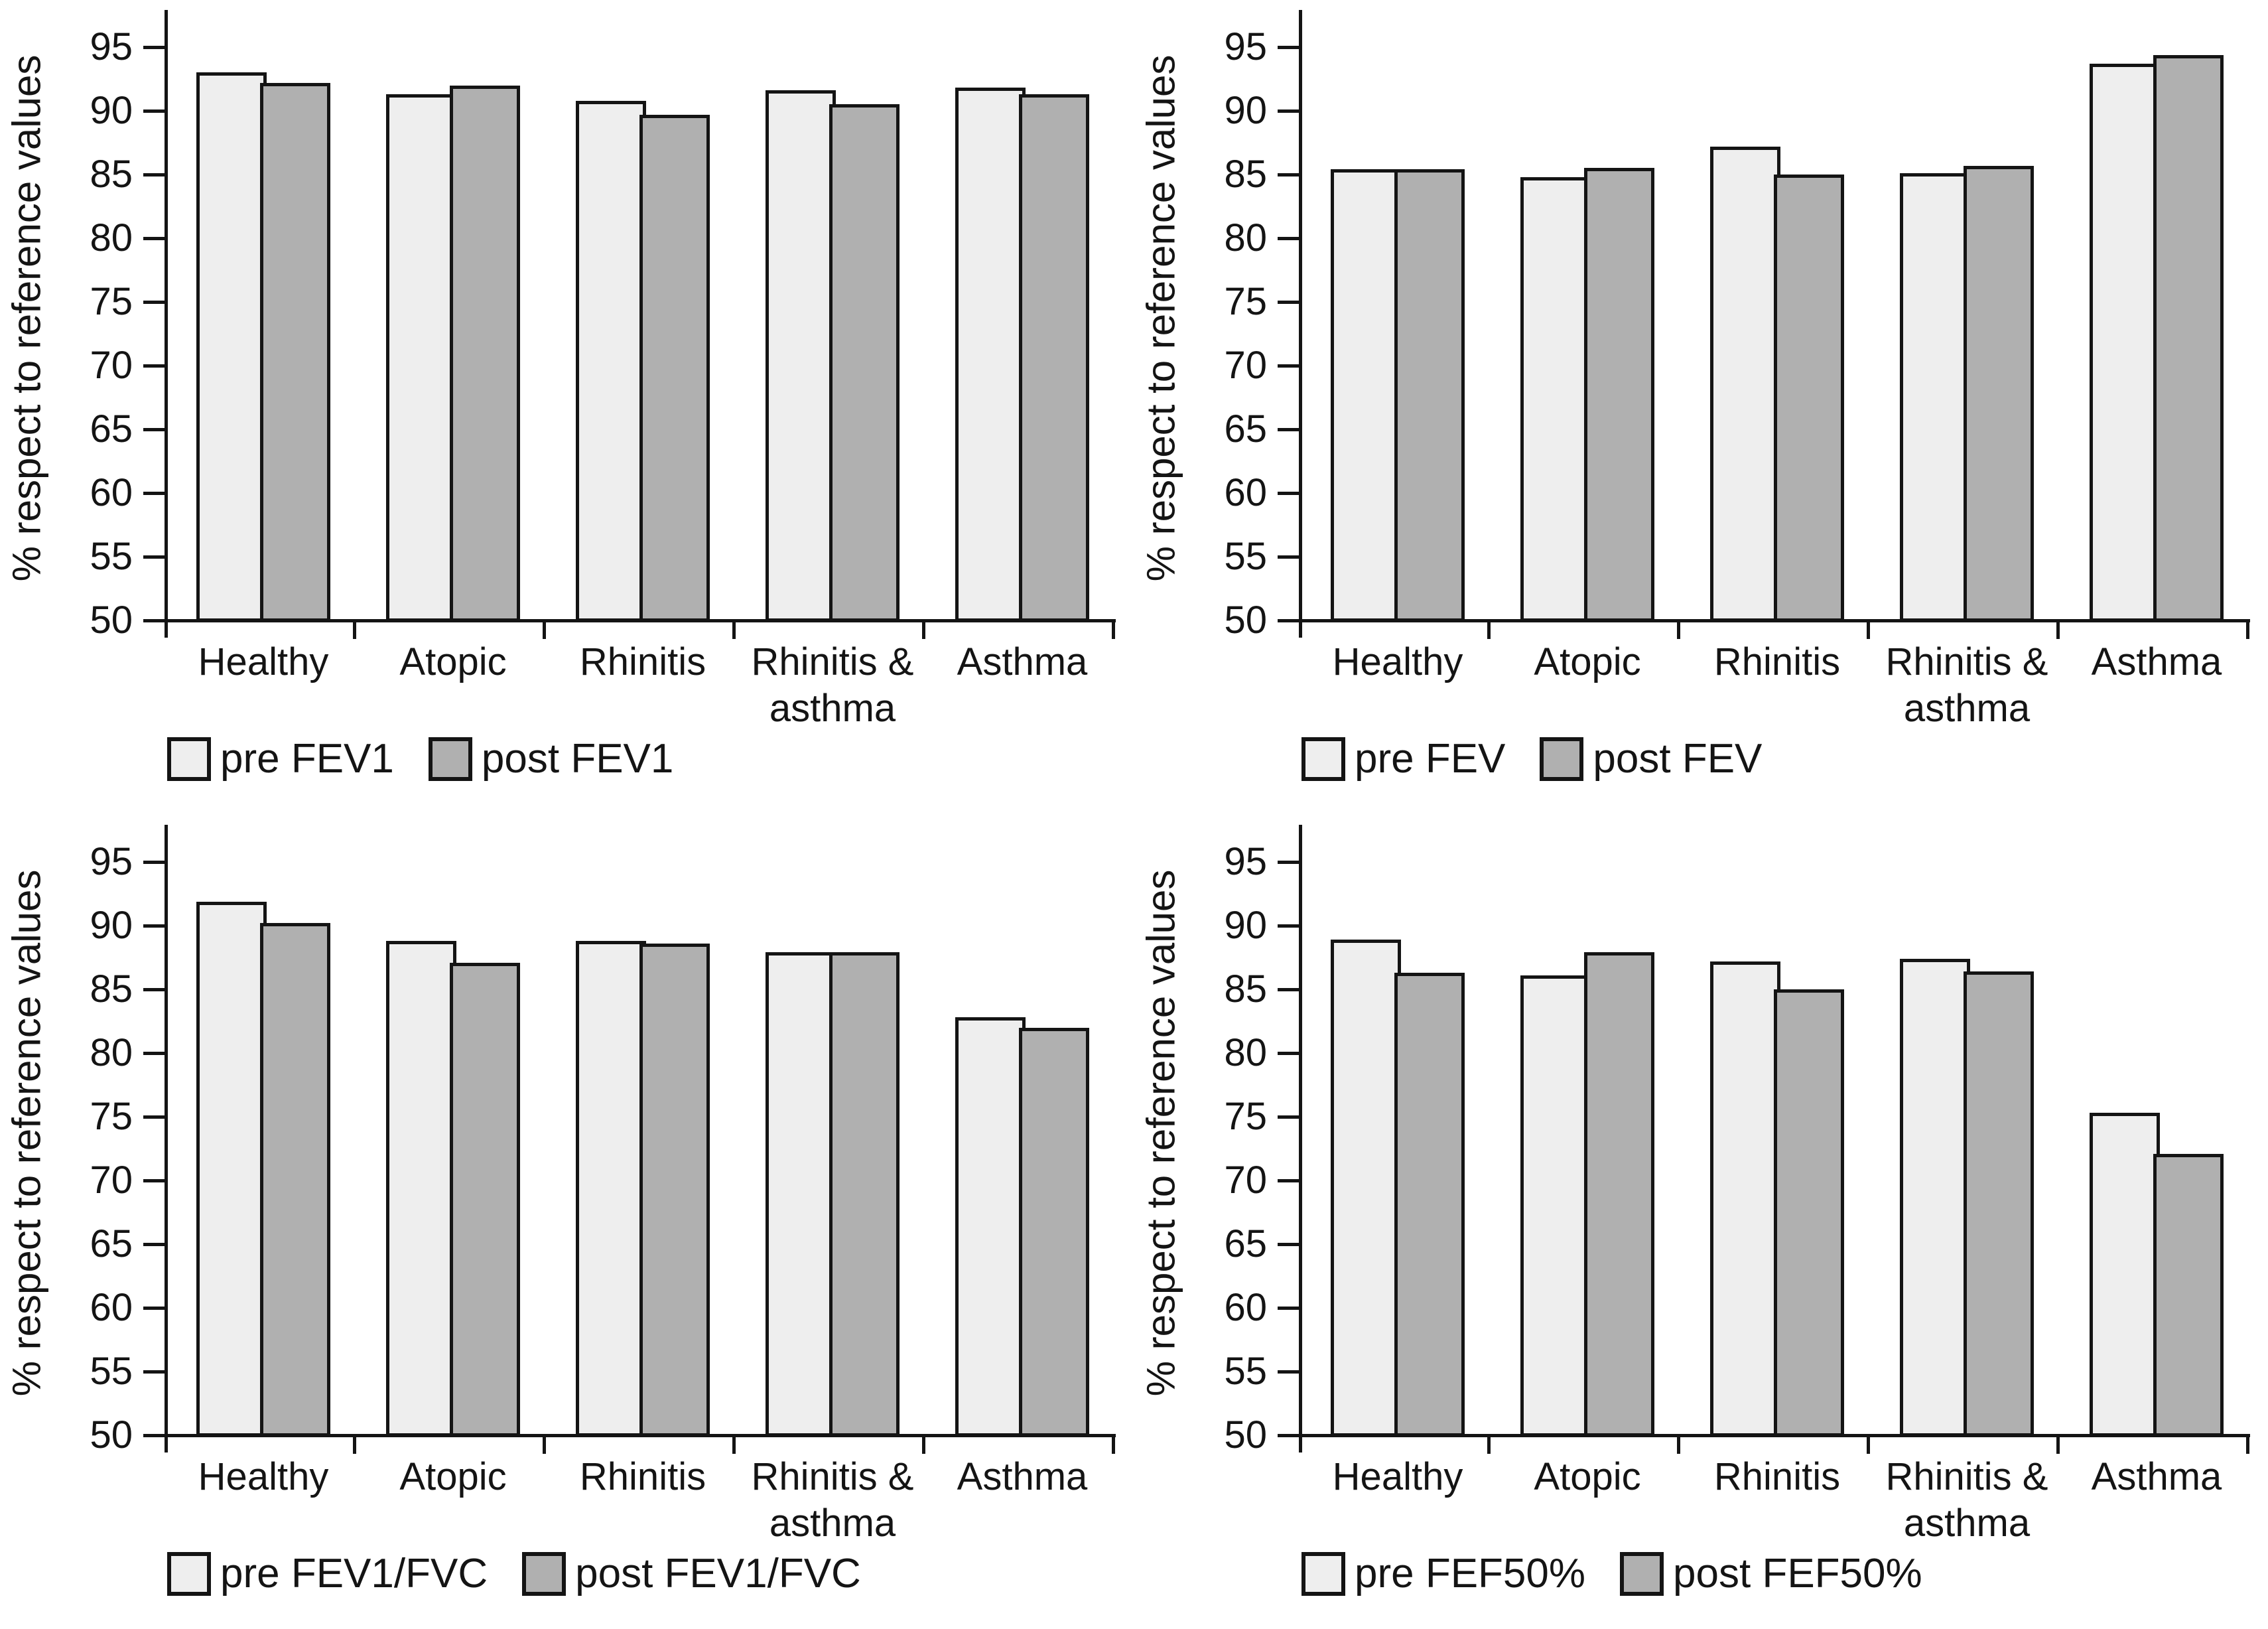 The width and height of the screenshot is (2268, 1629). Describe the element at coordinates (545, 1573) in the screenshot. I see `legend-swatch-post-fev1-fvc` at that location.